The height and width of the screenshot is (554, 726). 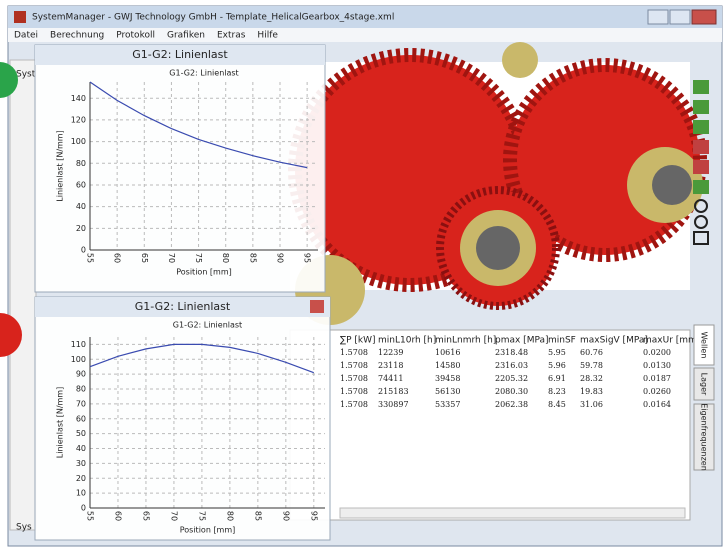 What do you see at coordinates (78, 344) in the screenshot?
I see `y-tick-label: 110` at bounding box center [78, 344].